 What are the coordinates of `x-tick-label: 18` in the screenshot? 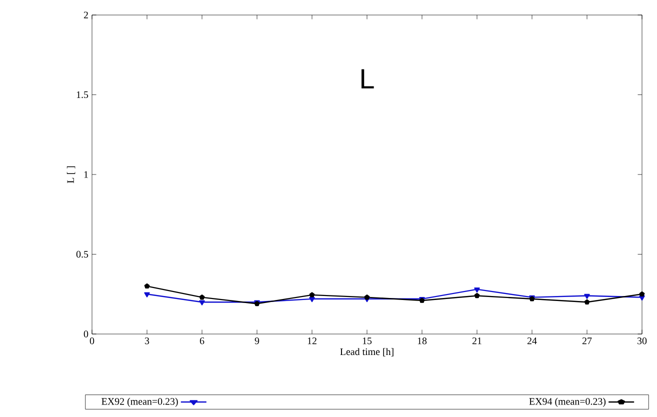 It's located at (422, 341).